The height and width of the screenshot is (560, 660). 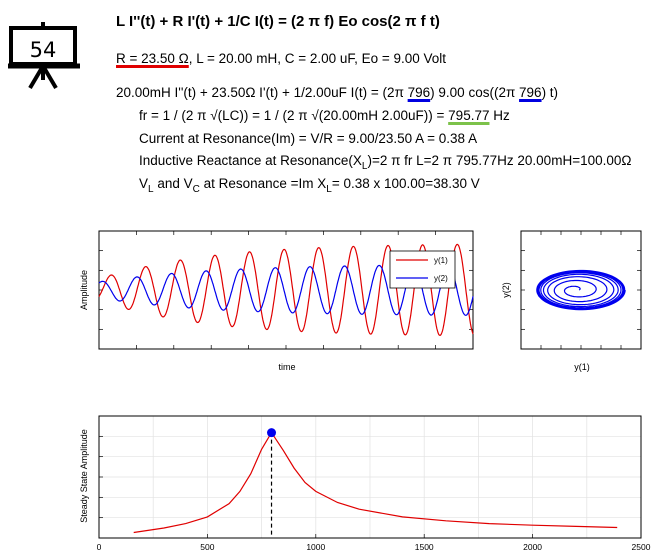 What do you see at coordinates (84, 290) in the screenshot?
I see `time-ylabel: Amplitude` at bounding box center [84, 290].